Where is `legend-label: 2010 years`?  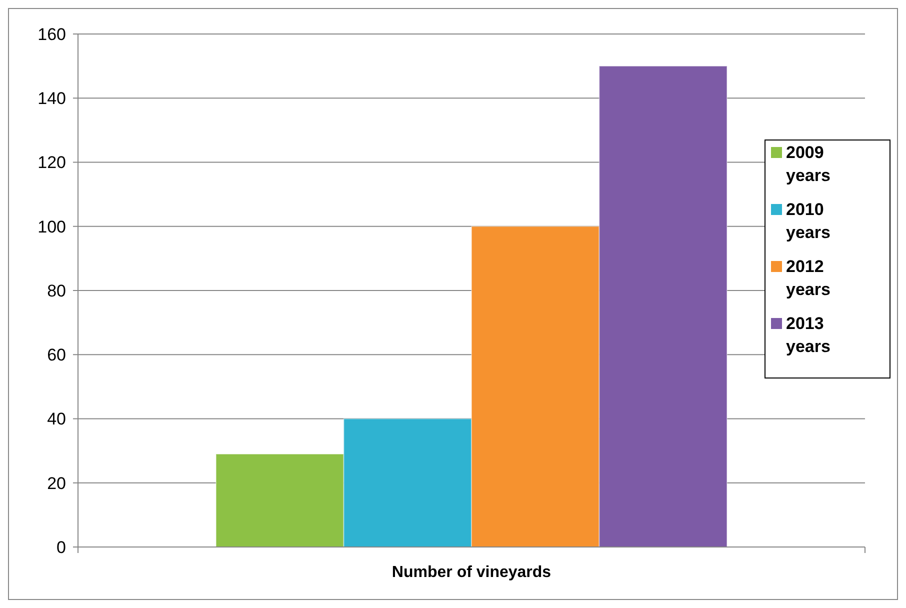
legend-label: 2010 years is located at coordinates (808, 221).